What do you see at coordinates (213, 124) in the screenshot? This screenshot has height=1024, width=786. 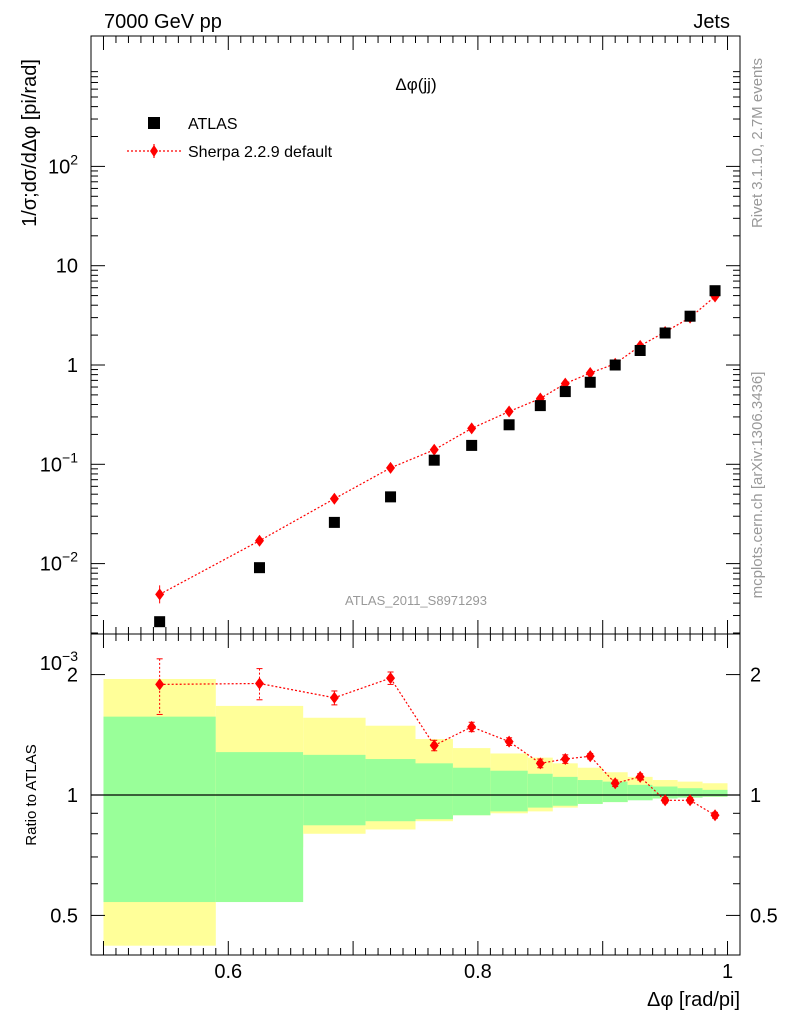 I see `legend-atlas-label: ATLAS` at bounding box center [213, 124].